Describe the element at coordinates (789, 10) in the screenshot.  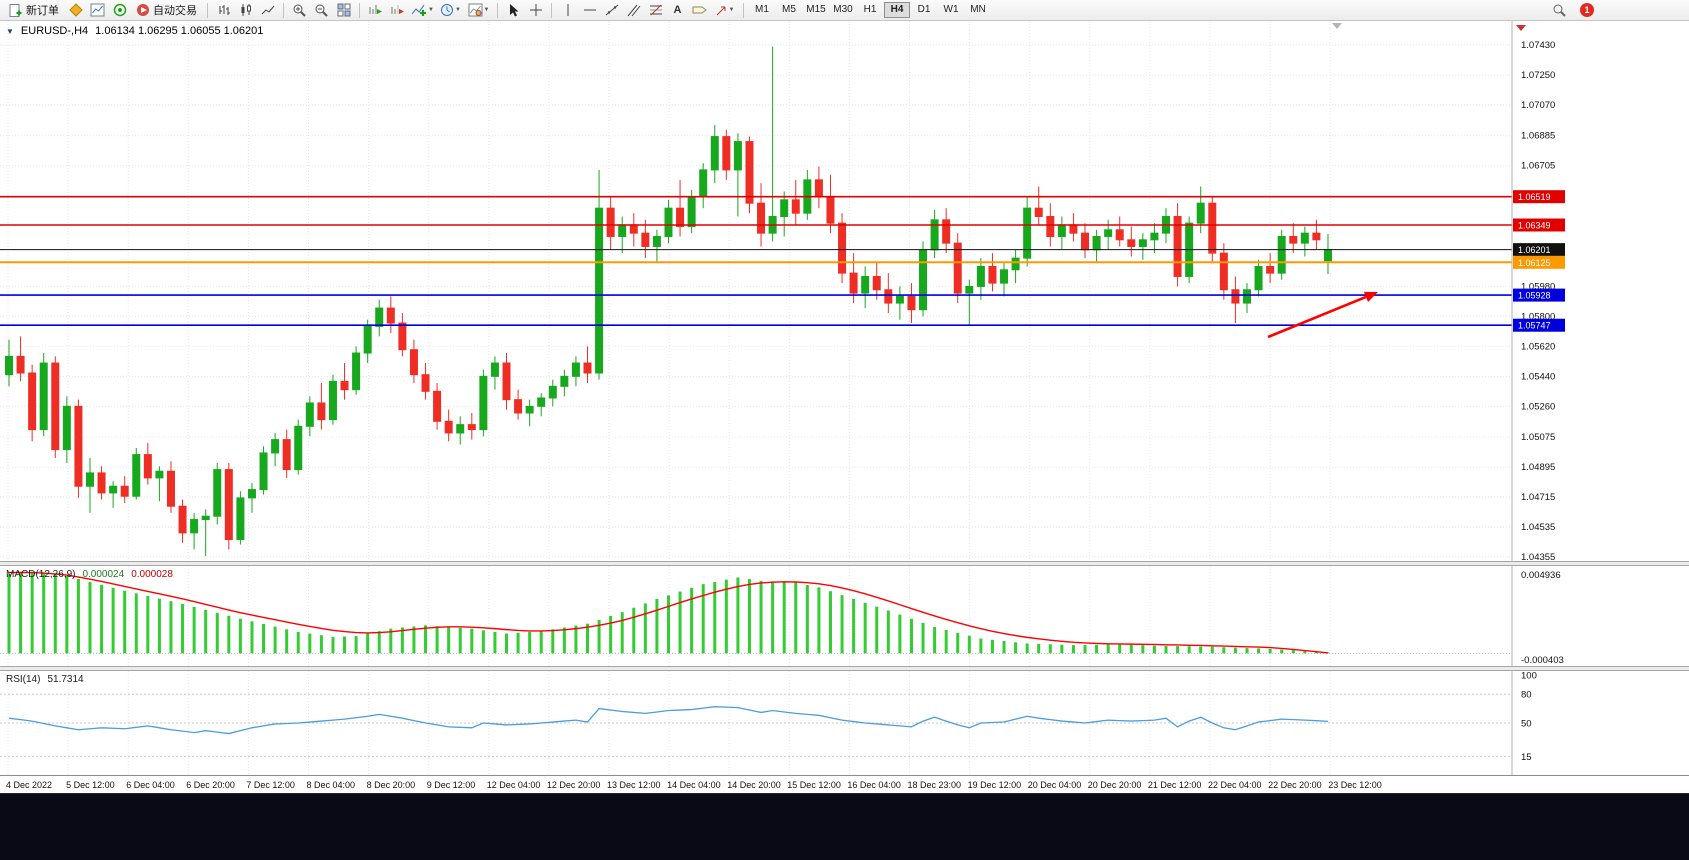
I see `tf-m5: M5` at that location.